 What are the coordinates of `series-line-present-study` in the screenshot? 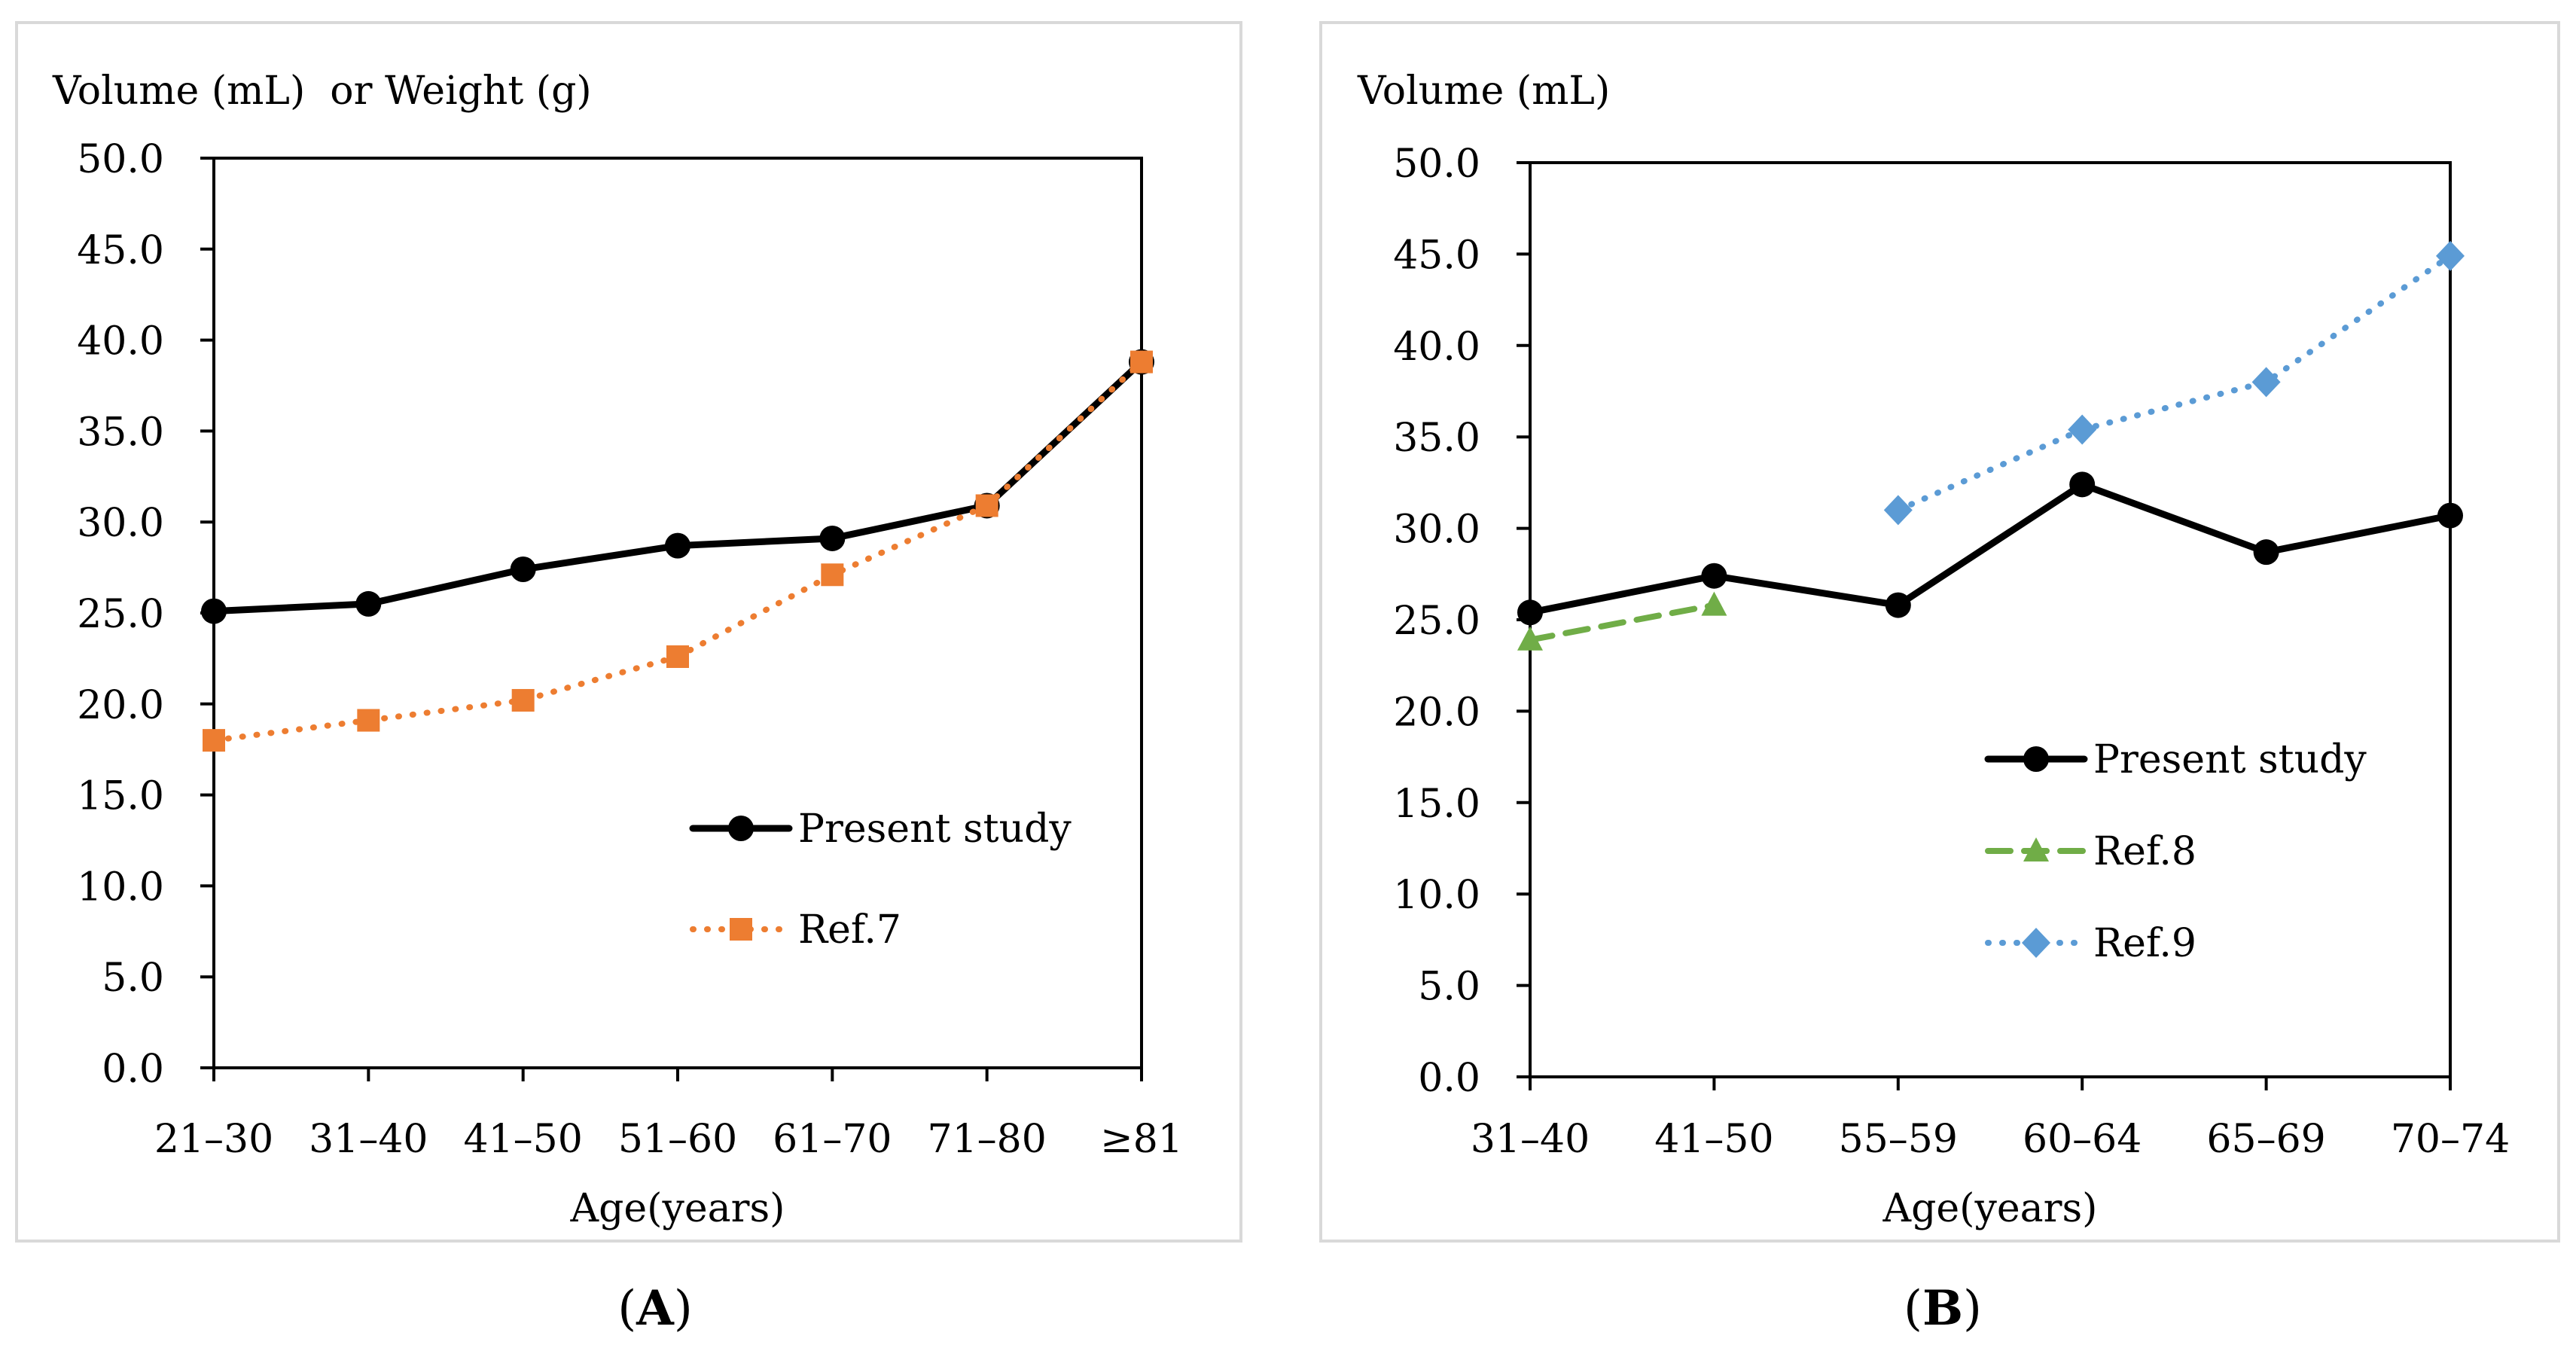 It's located at (1990, 548).